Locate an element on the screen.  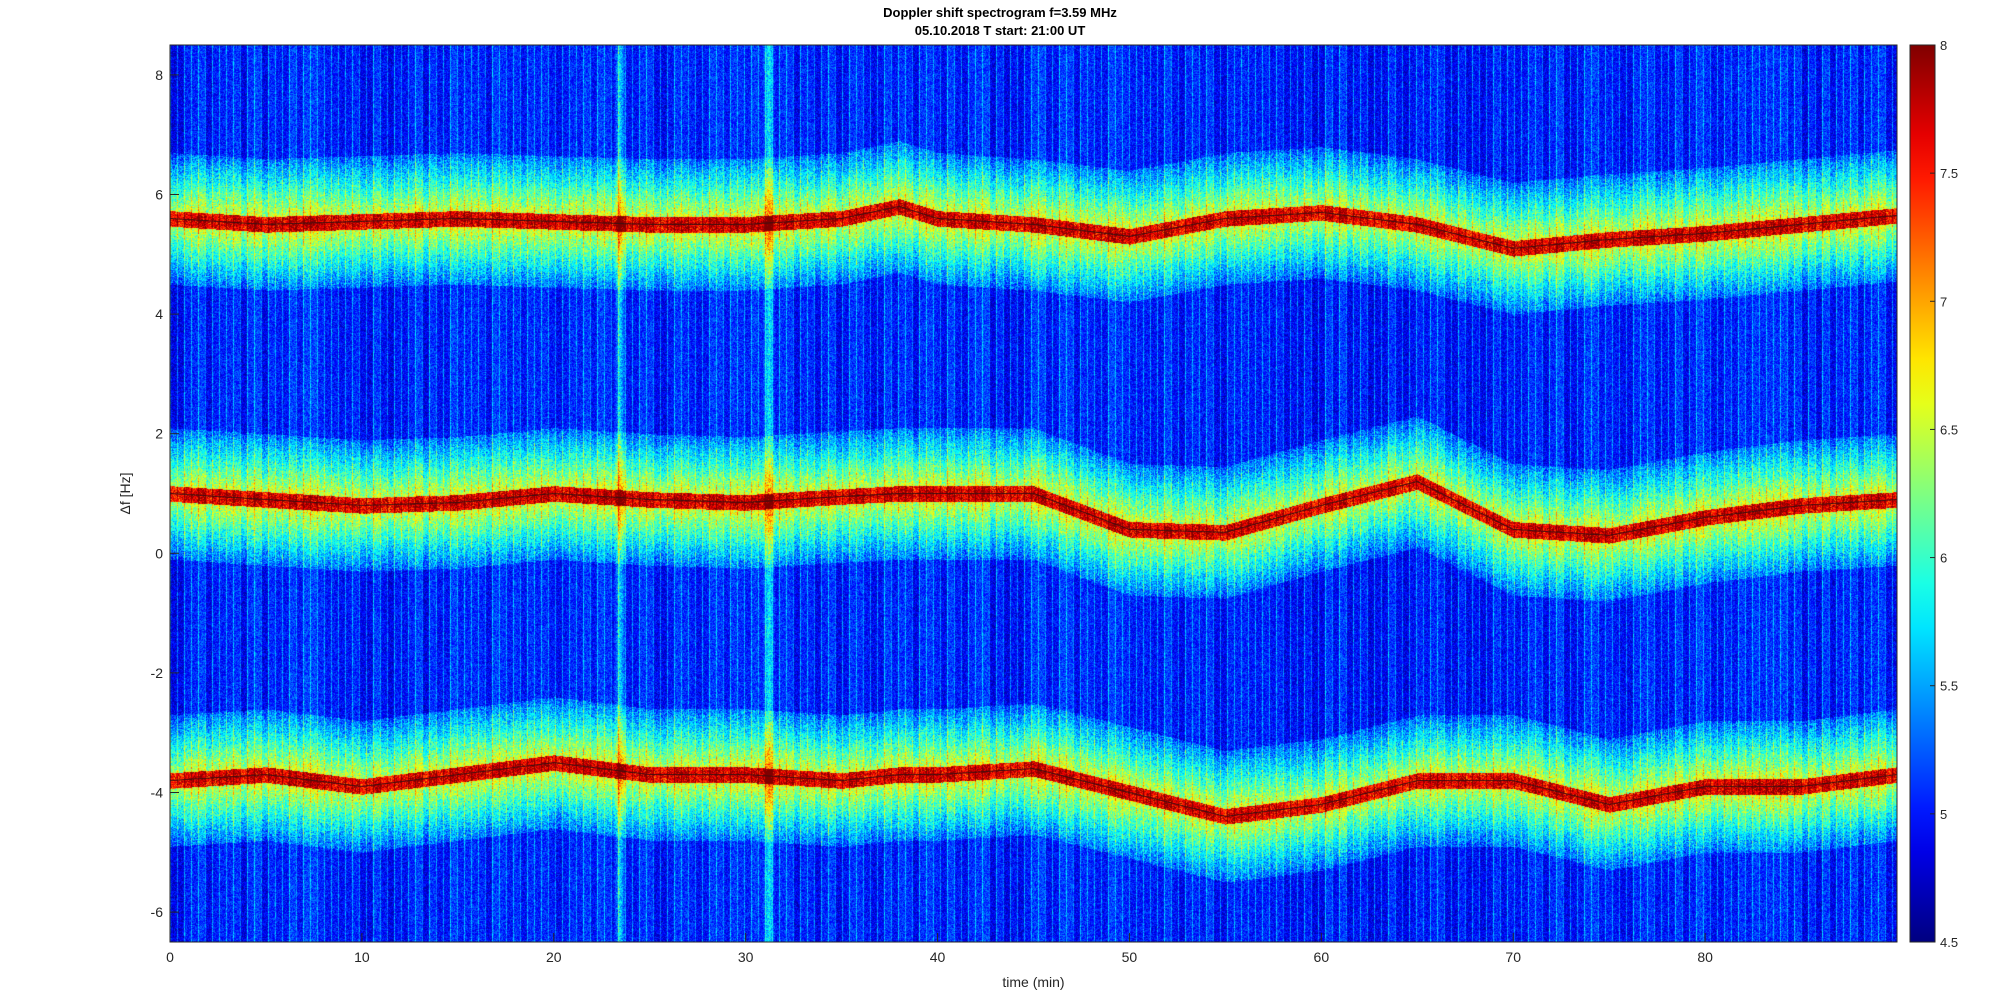
x-tick-label-3: 30 is located at coordinates (746, 957).